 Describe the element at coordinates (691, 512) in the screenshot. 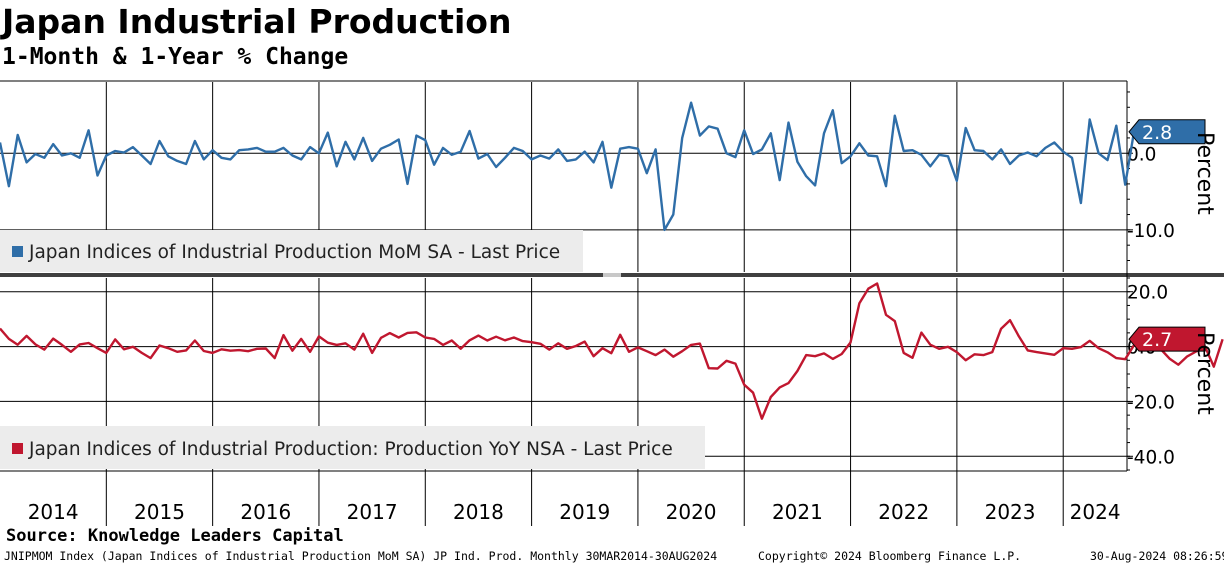

I see `year-label: 2020` at that location.